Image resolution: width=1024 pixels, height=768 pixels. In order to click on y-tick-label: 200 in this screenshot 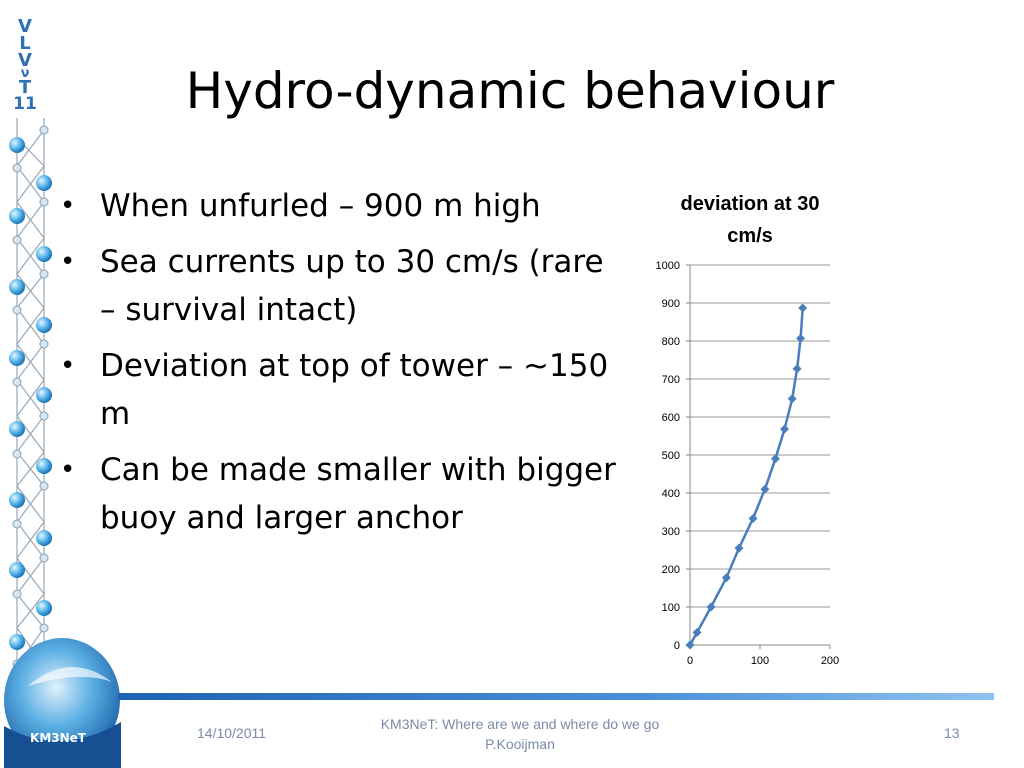, I will do `click(671, 570)`.